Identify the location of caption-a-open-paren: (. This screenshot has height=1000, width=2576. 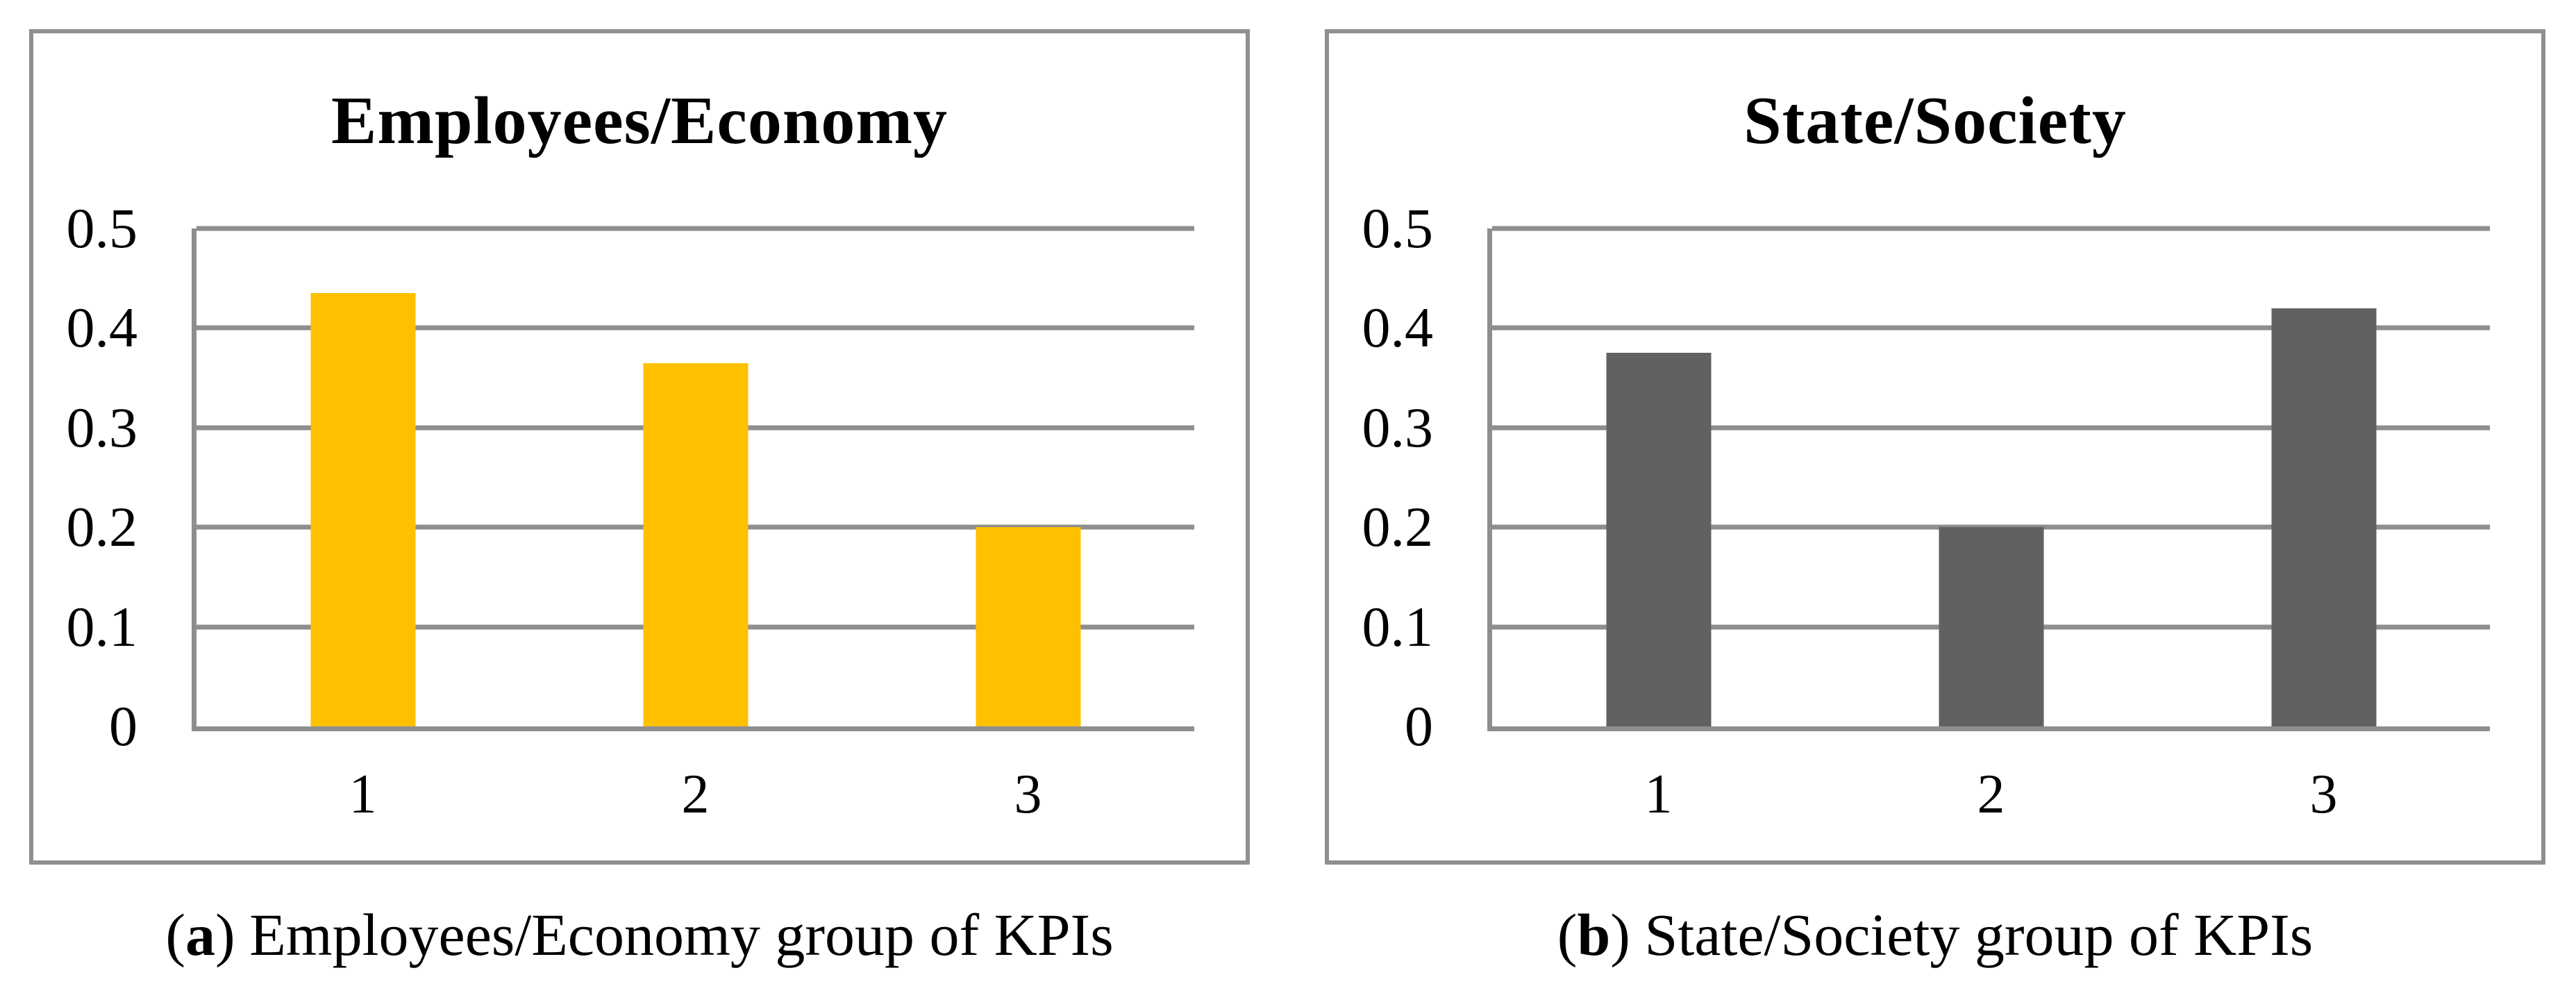
(175, 934).